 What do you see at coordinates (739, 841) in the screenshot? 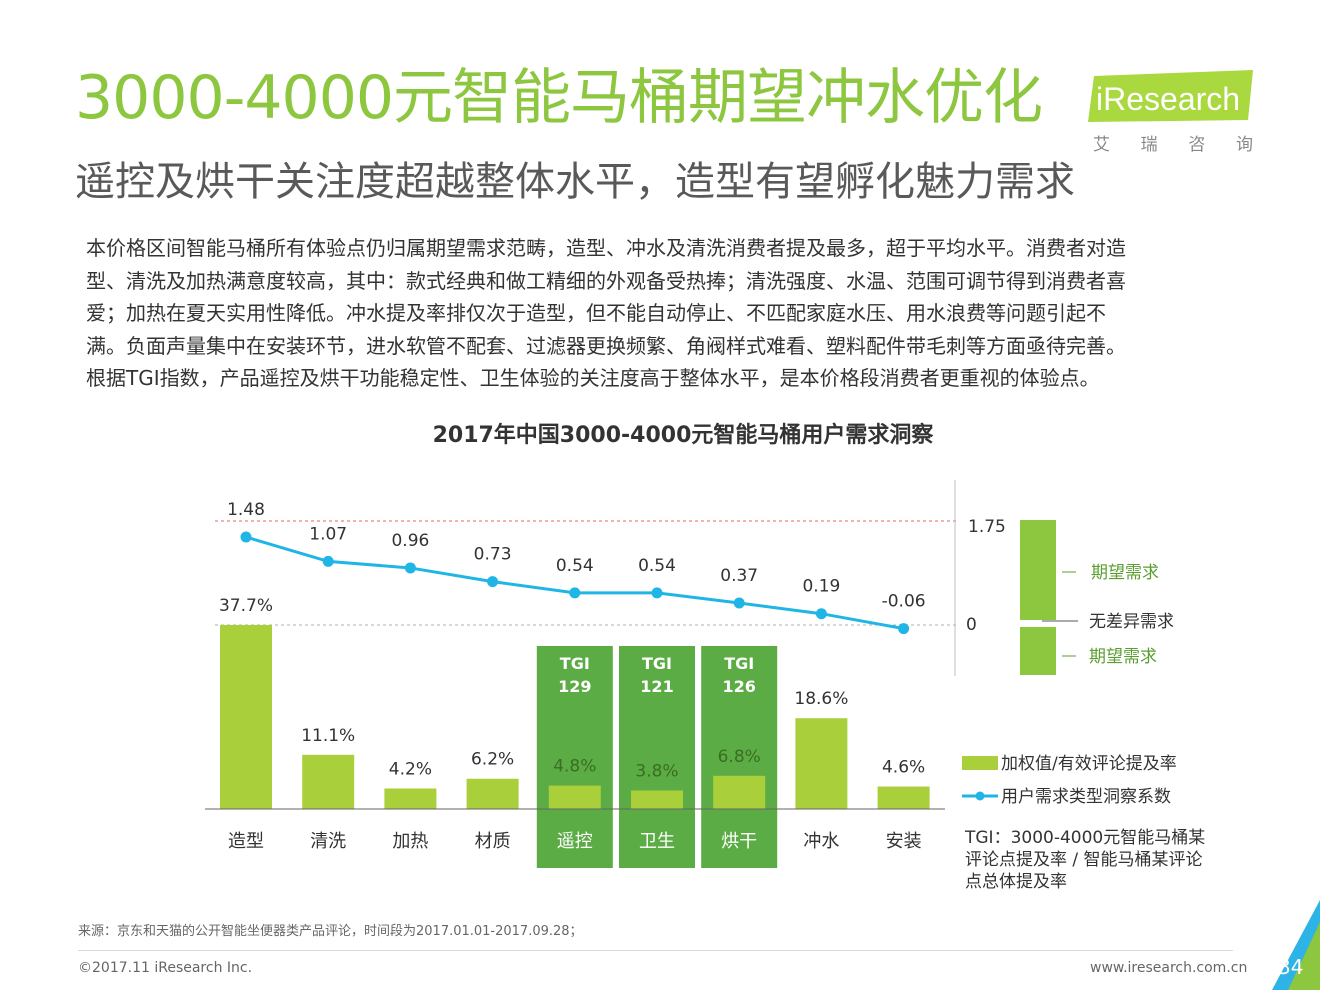
I see `category-label: 烘干` at bounding box center [739, 841].